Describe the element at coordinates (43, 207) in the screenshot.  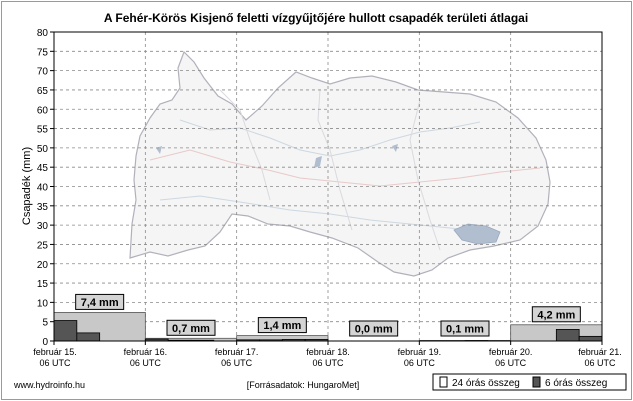
I see `y-tick-label: 35` at that location.